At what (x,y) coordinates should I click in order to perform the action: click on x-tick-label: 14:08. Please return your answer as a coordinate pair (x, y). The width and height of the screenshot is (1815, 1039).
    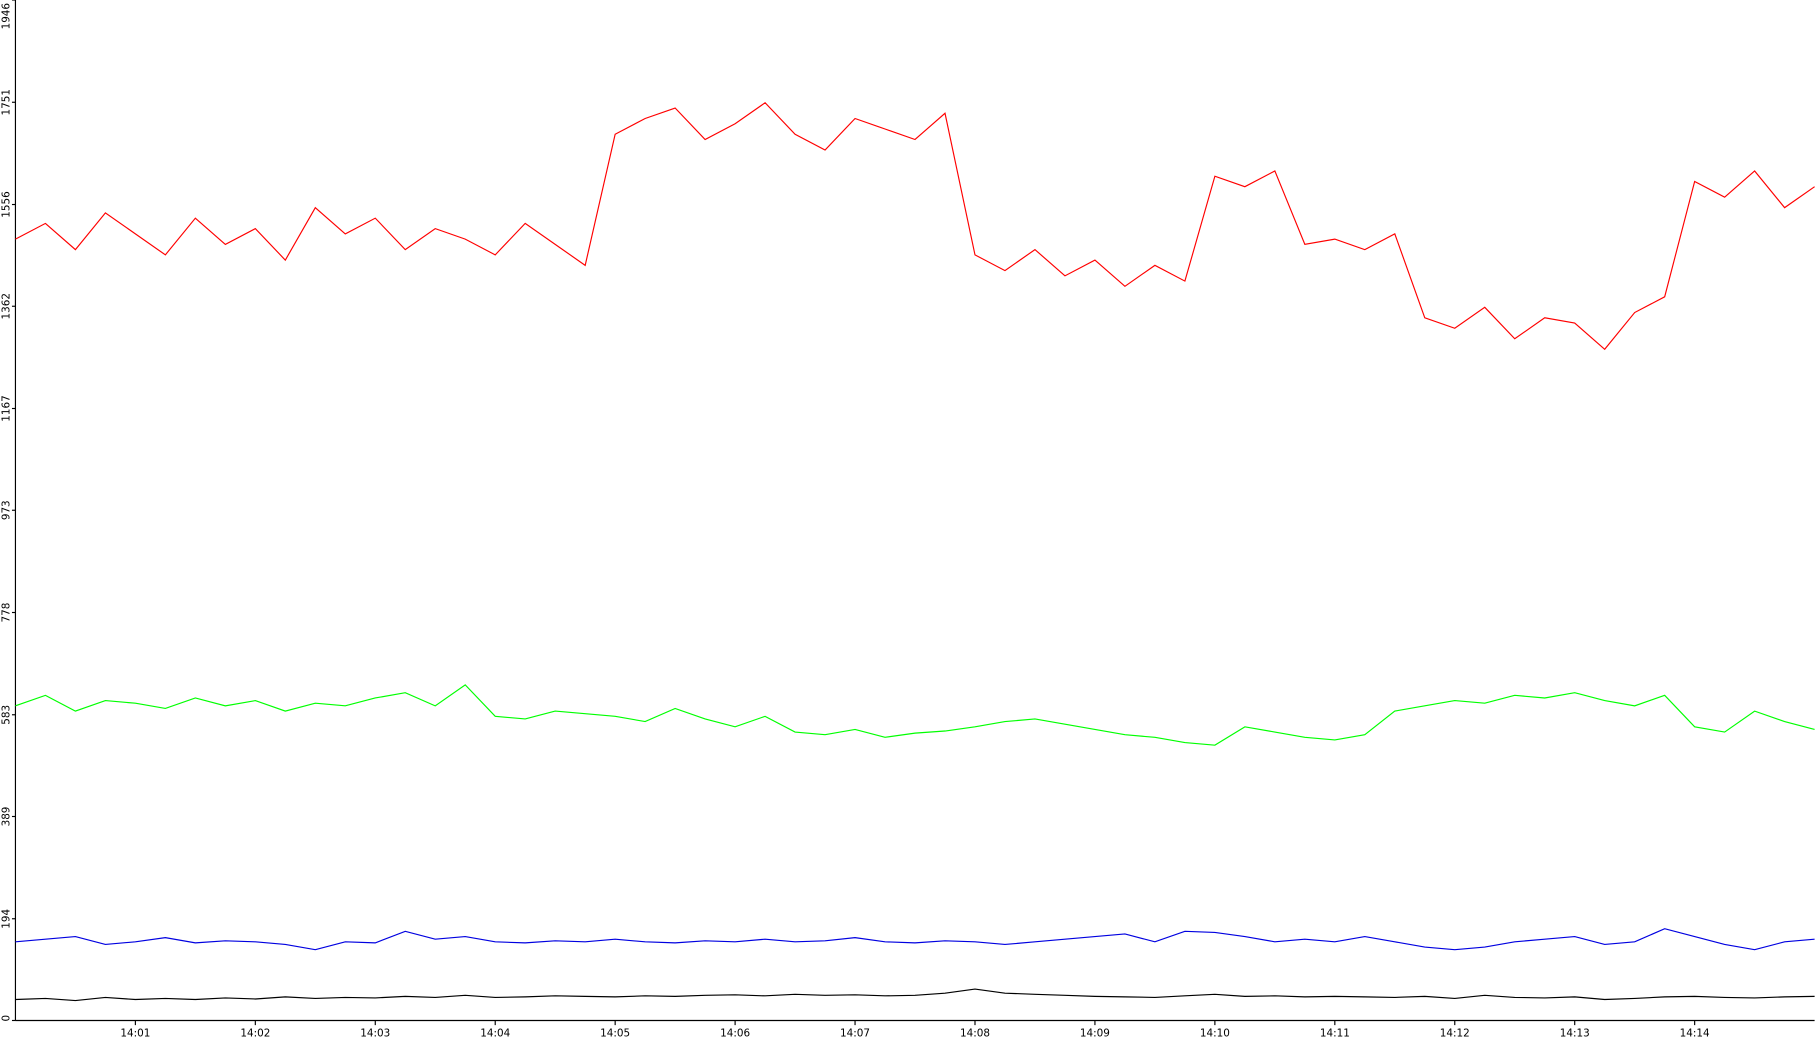
    Looking at the image, I should click on (975, 1033).